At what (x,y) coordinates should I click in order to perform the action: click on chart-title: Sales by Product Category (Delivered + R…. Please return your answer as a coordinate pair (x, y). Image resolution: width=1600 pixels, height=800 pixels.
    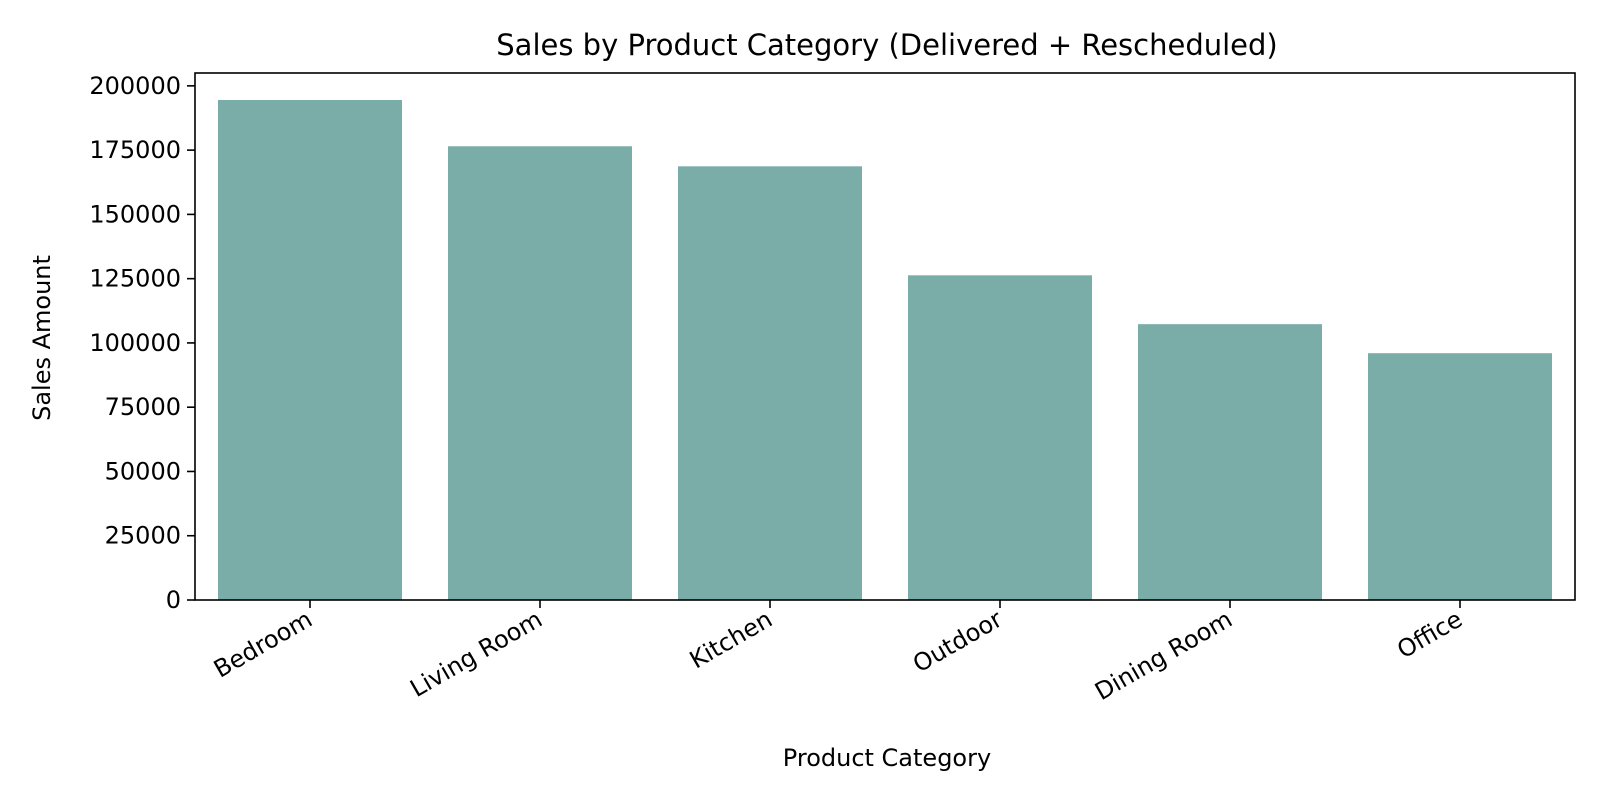
    Looking at the image, I should click on (886, 45).